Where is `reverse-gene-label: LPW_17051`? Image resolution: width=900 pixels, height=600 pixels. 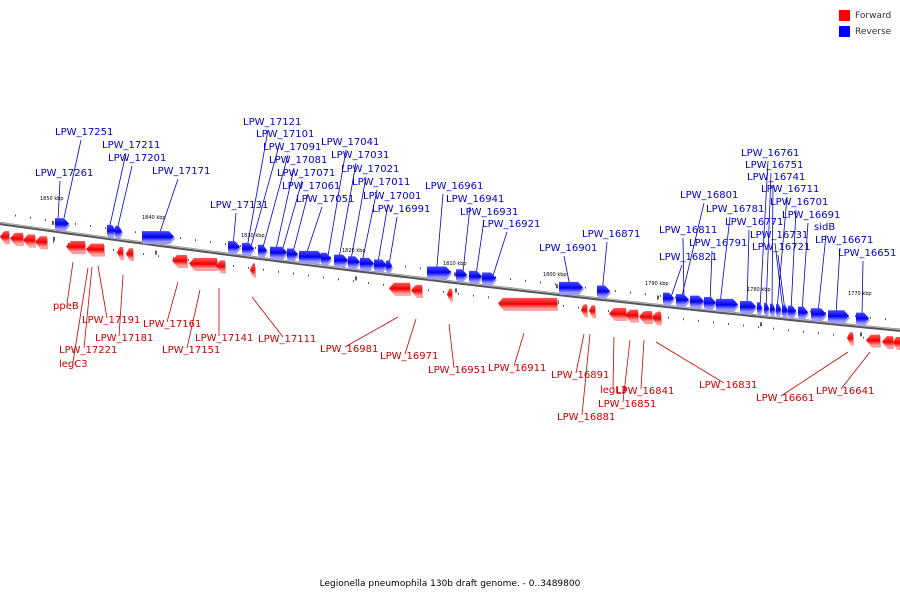 reverse-gene-label: LPW_17051 is located at coordinates (325, 199).